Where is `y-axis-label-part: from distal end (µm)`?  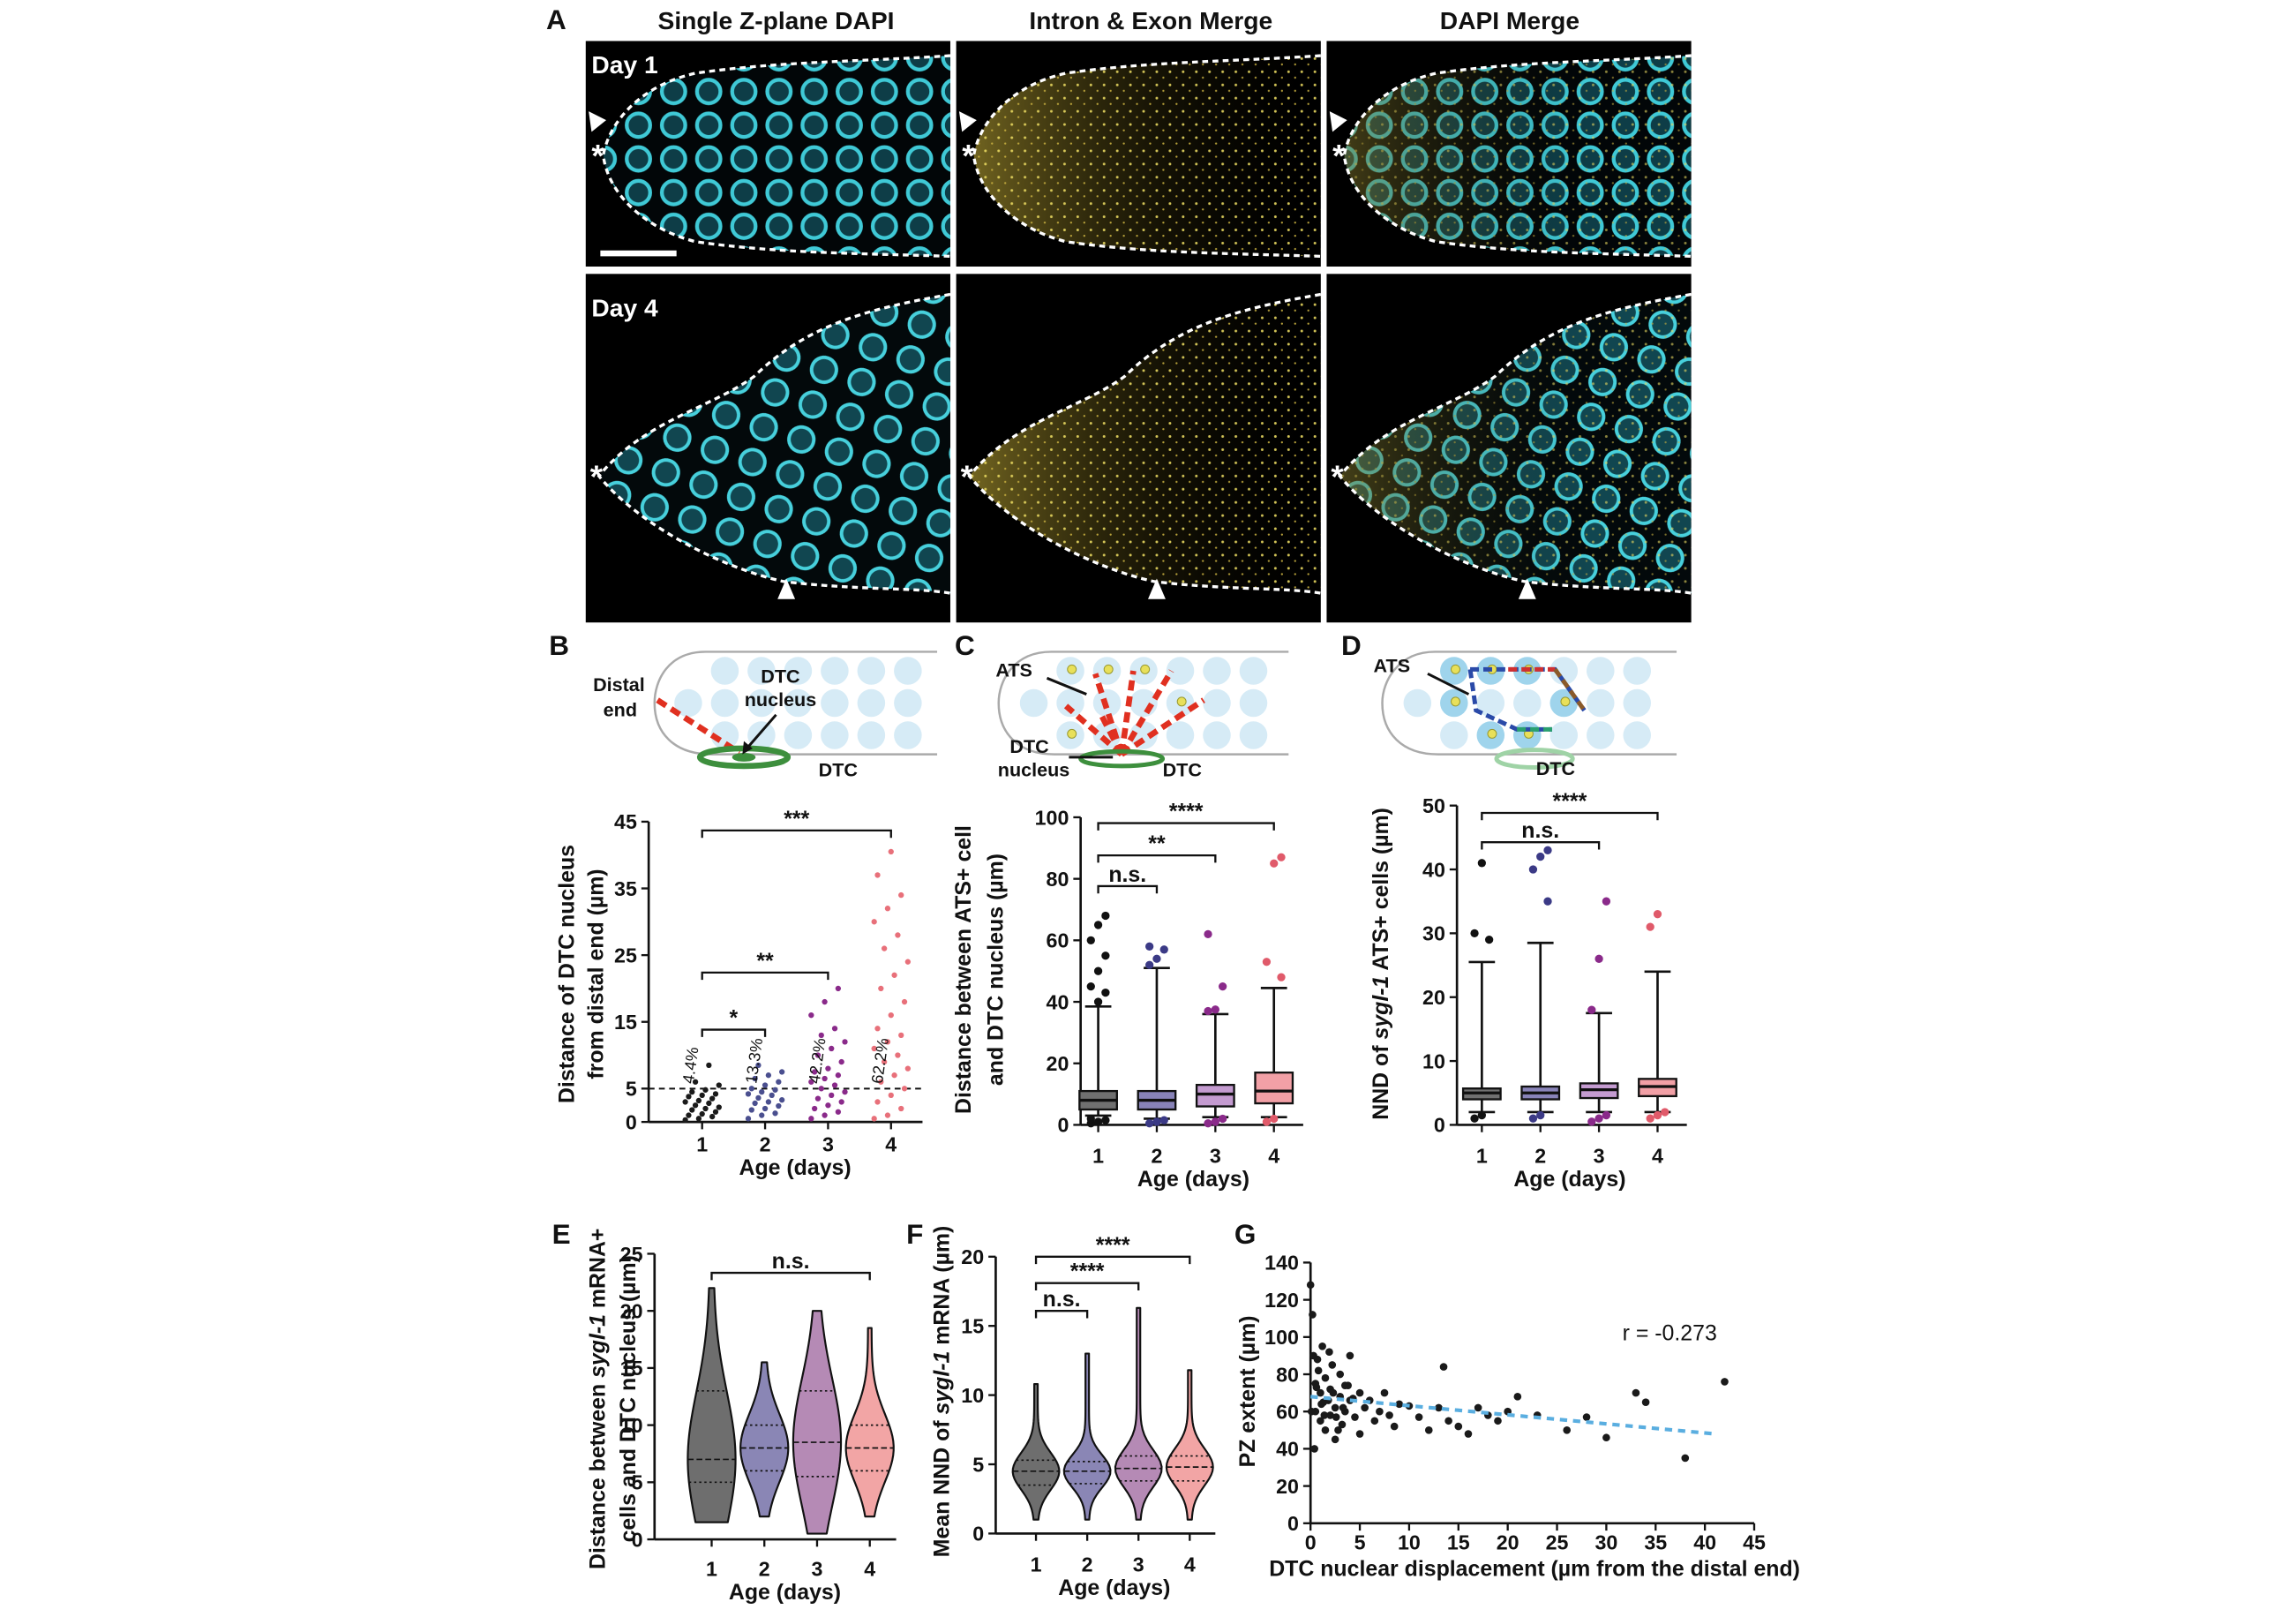 y-axis-label-part: from distal end (µm) is located at coordinates (596, 974).